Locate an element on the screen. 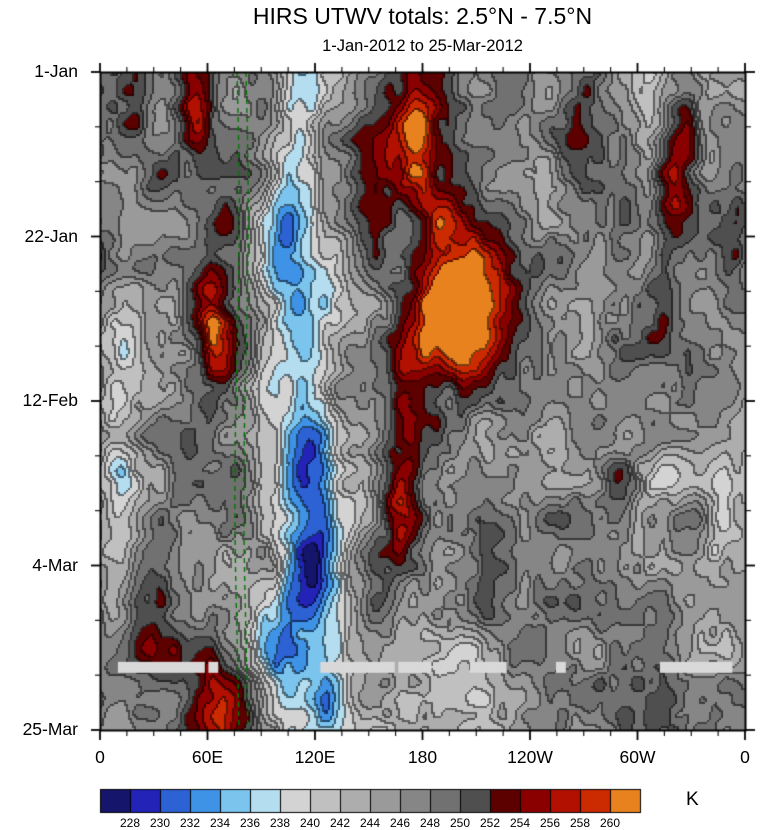 This screenshot has height=830, width=770. colorbar-tick-label: 248 is located at coordinates (430, 823).